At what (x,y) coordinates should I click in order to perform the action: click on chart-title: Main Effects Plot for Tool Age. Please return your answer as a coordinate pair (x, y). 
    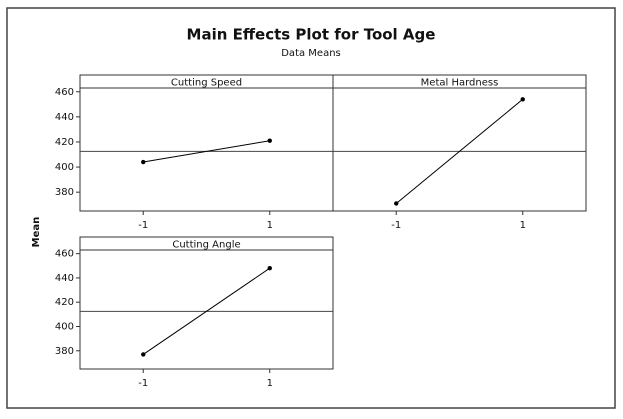
    Looking at the image, I should click on (311, 35).